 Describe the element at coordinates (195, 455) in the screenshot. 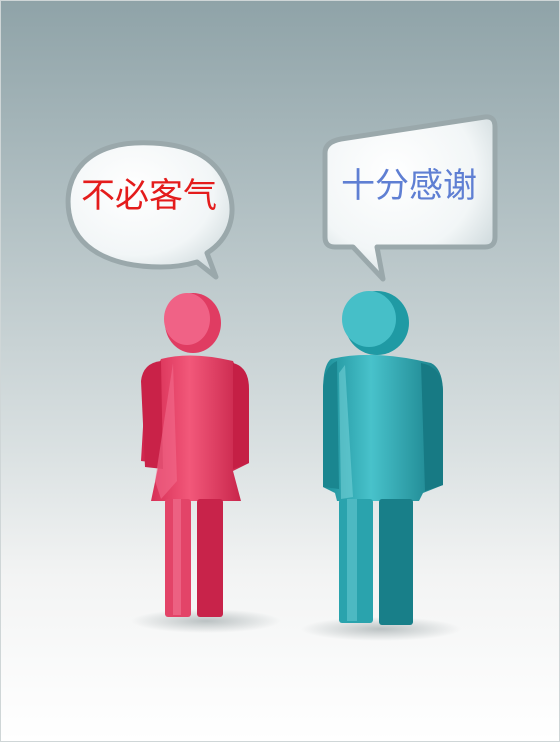

I see `female-figure` at that location.